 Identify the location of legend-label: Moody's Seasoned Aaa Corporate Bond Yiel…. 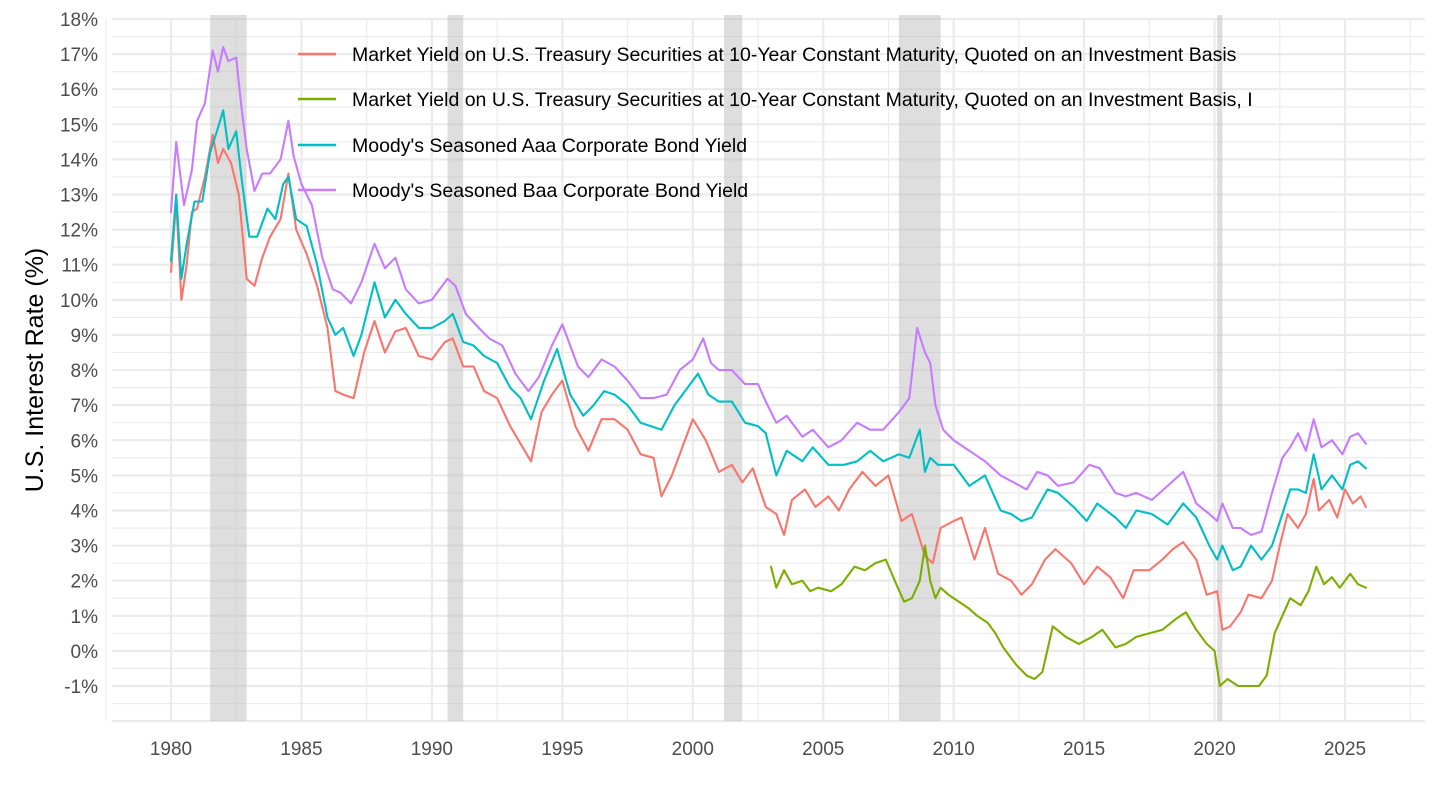
(549, 146).